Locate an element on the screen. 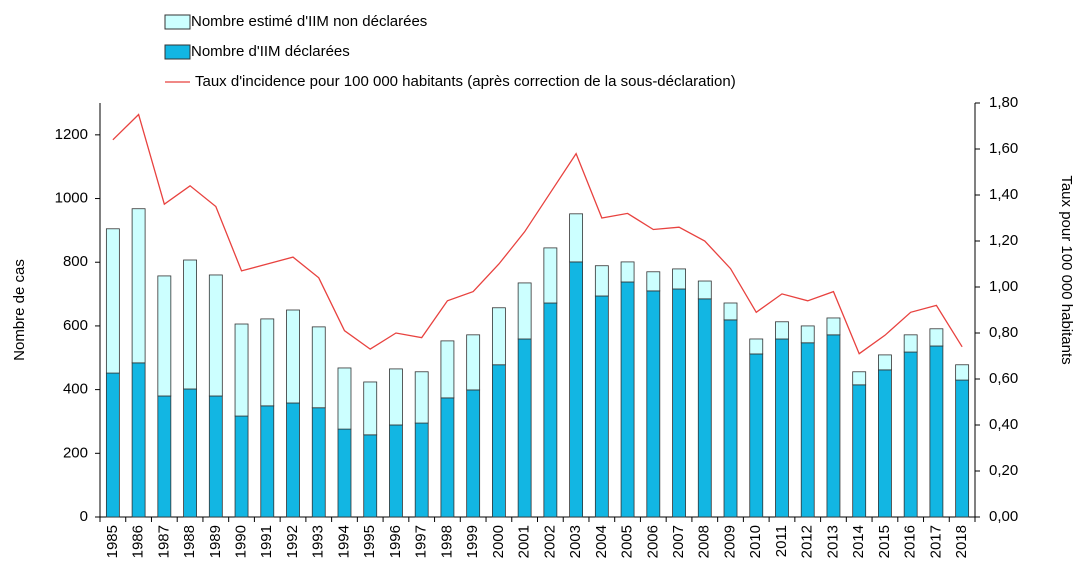 The image size is (1079, 574). legend-swatch is located at coordinates (177, 52).